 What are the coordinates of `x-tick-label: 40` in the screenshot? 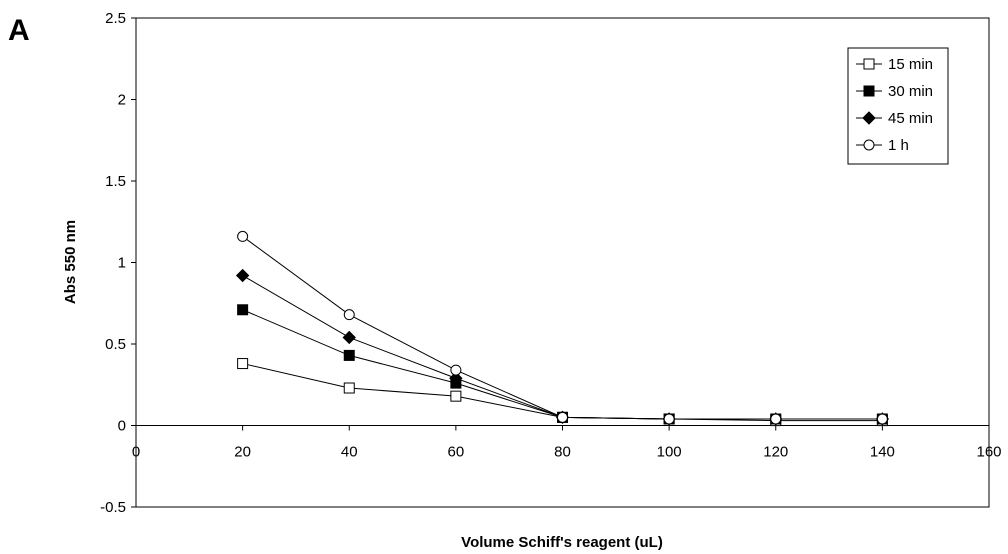 It's located at (349, 452).